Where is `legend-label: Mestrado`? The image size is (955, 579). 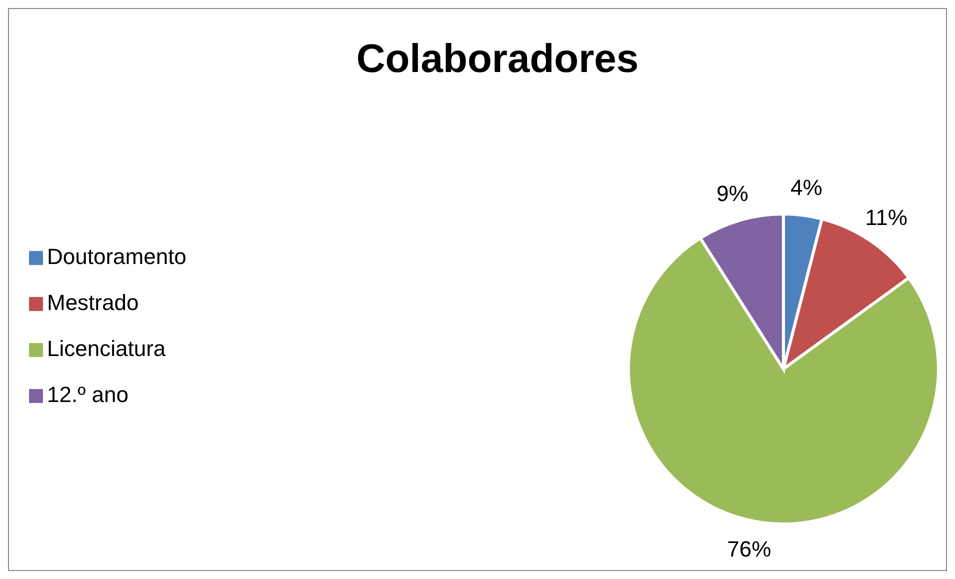
legend-label: Mestrado is located at coordinates (93, 302).